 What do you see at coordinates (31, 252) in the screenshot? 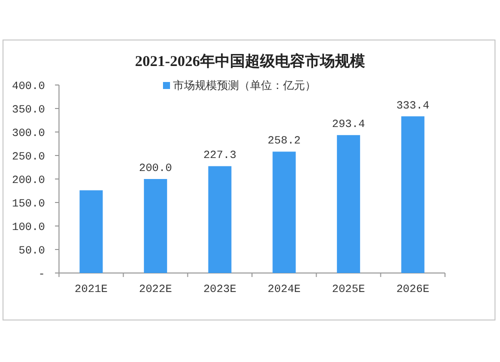
I see `y-tick-label: 50.0` at bounding box center [31, 252].